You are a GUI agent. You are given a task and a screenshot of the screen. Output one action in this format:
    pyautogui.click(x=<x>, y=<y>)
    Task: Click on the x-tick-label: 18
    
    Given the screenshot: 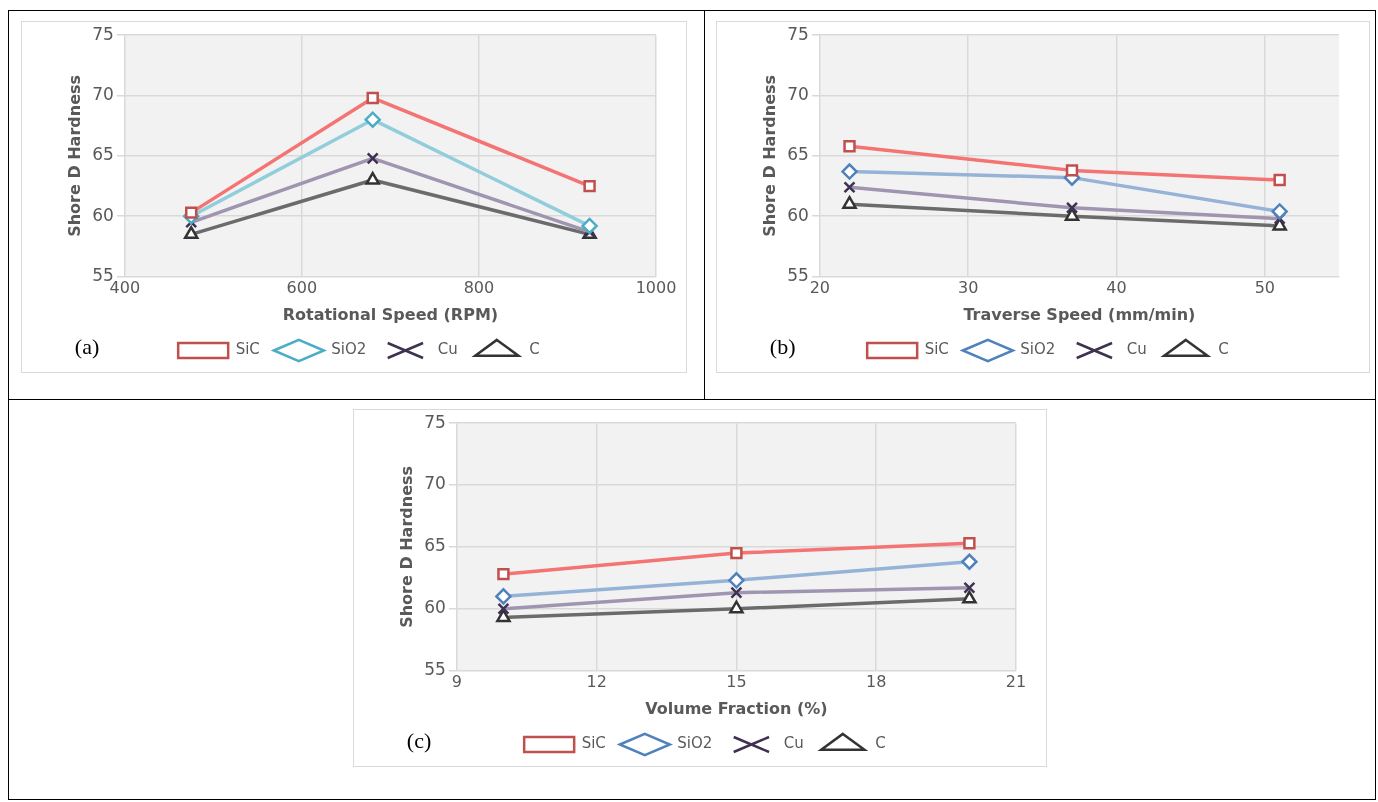 What is the action you would take?
    pyautogui.click(x=876, y=682)
    